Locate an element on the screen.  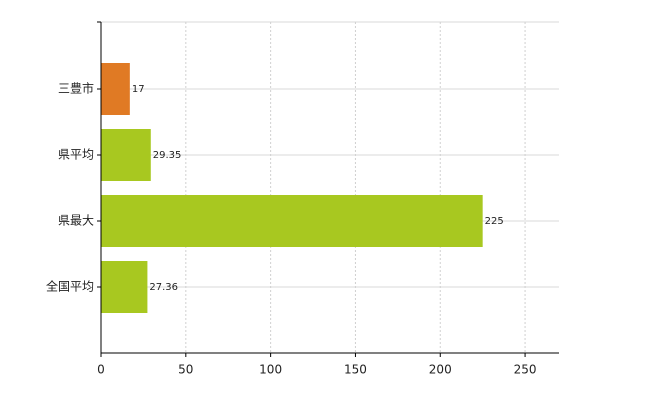
y-tick-label: 全国平均 is located at coordinates (70, 286).